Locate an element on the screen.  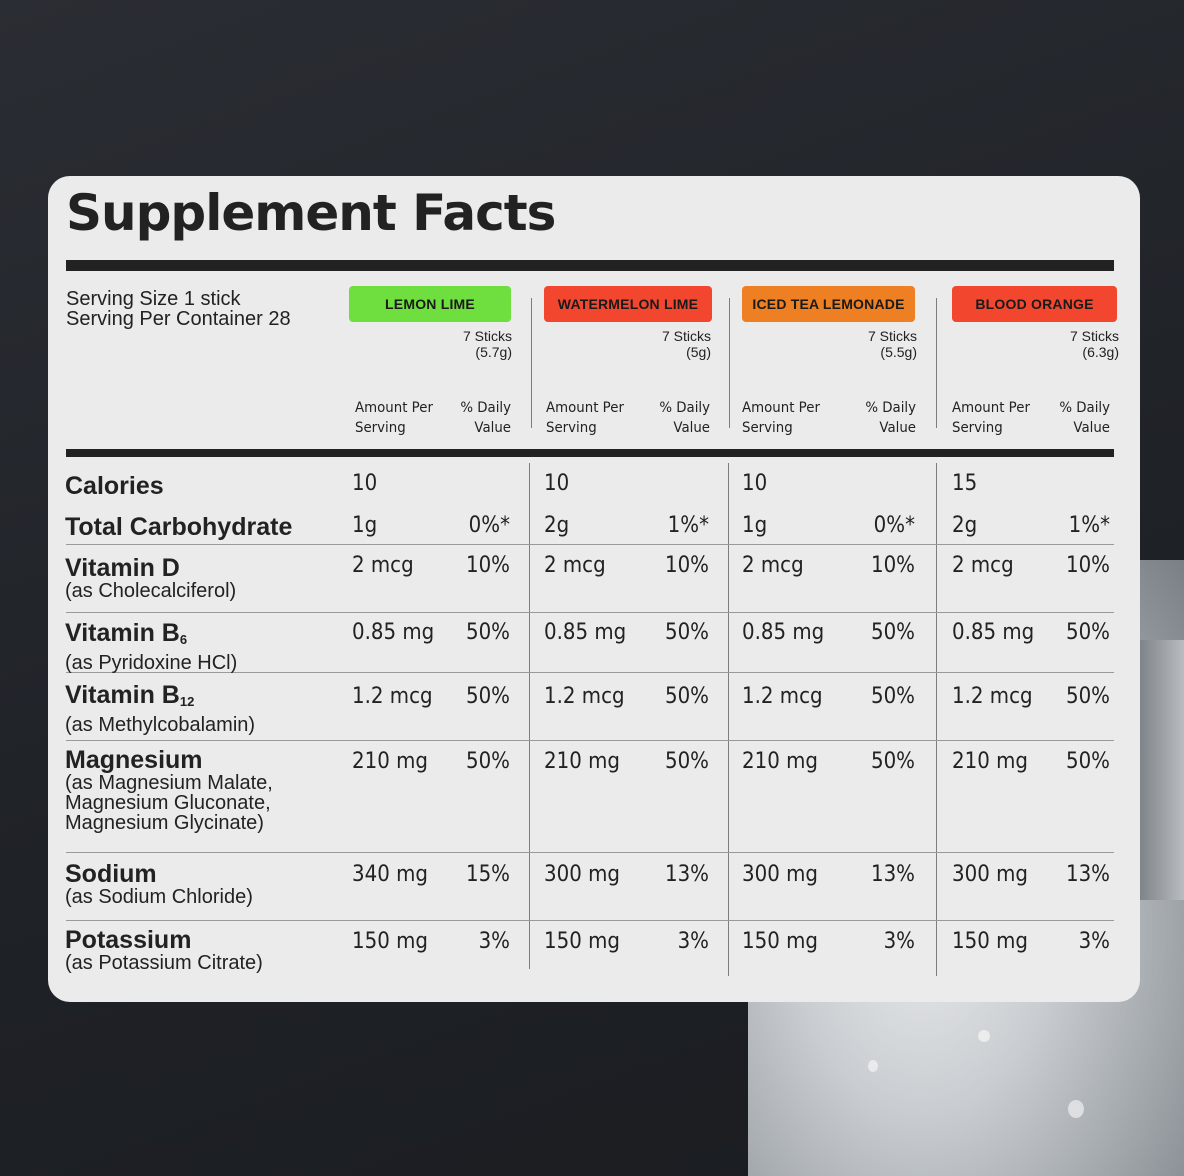
panel-title: Supplement Facts is located at coordinates (311, 213).